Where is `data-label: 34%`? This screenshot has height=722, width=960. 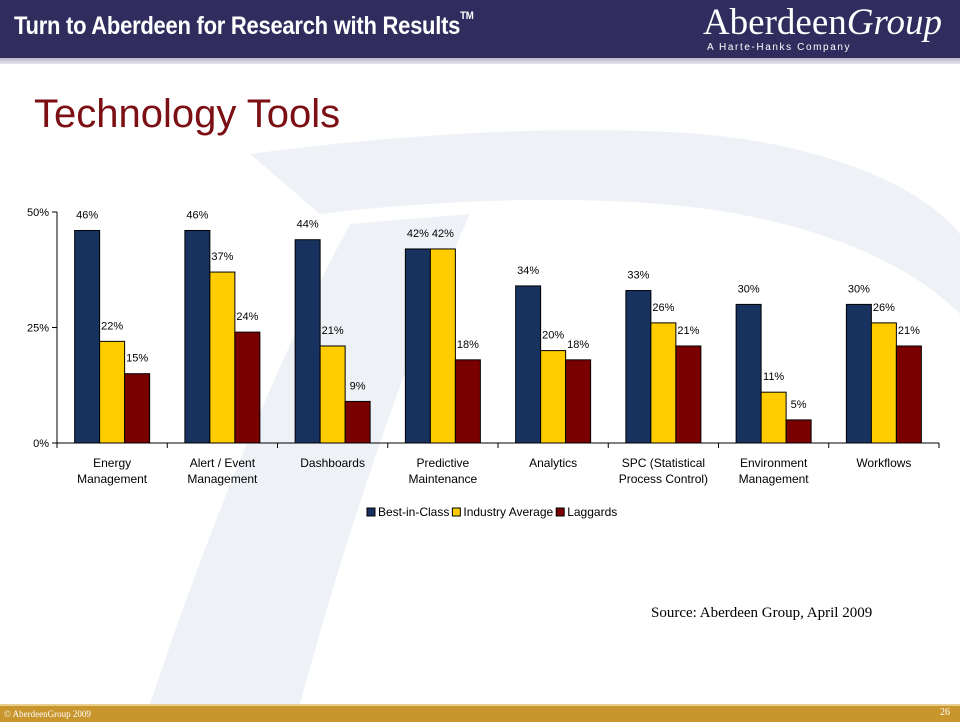 data-label: 34% is located at coordinates (528, 271).